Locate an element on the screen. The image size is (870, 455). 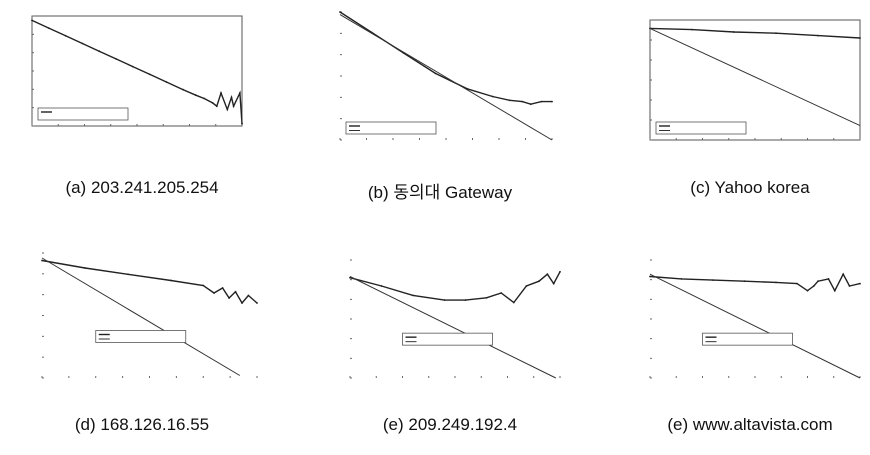
measured-series-line-a is located at coordinates (137, 71).